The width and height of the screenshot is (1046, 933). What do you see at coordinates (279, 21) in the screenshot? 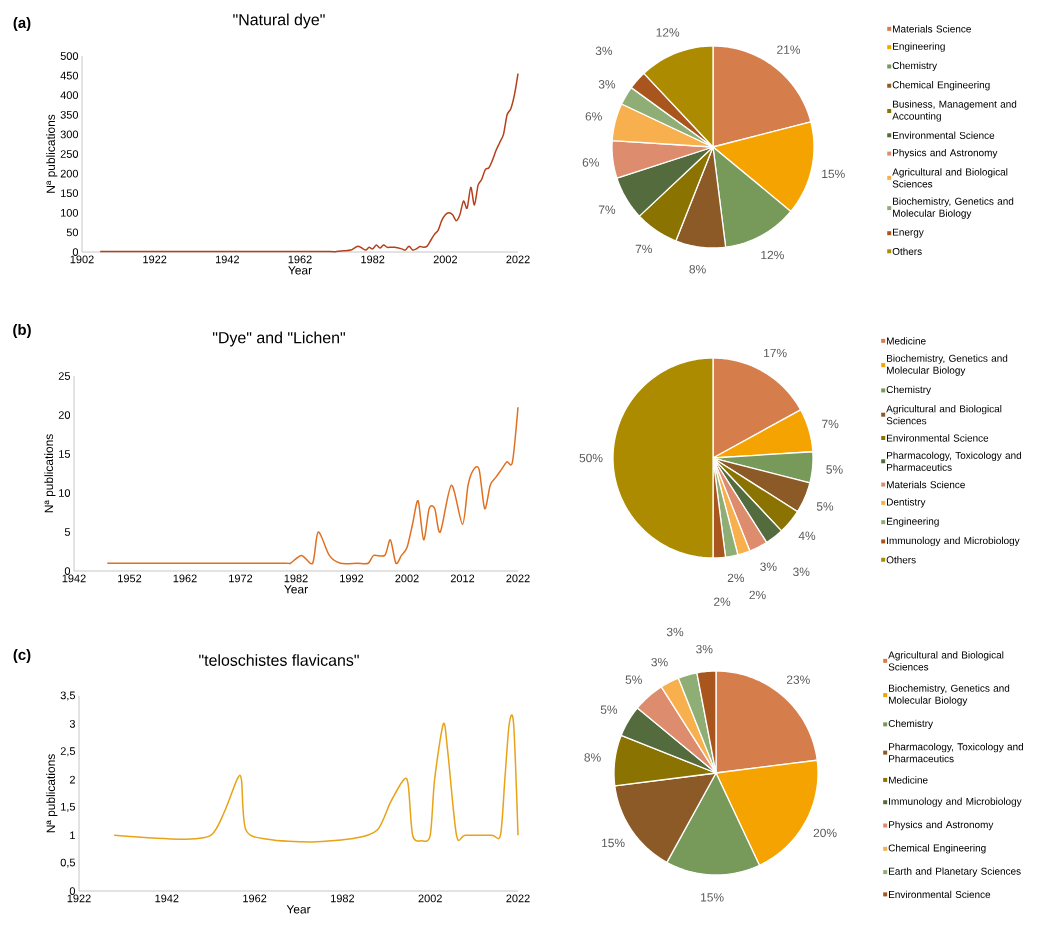
I see `chart-title: "Natural dye"` at bounding box center [279, 21].